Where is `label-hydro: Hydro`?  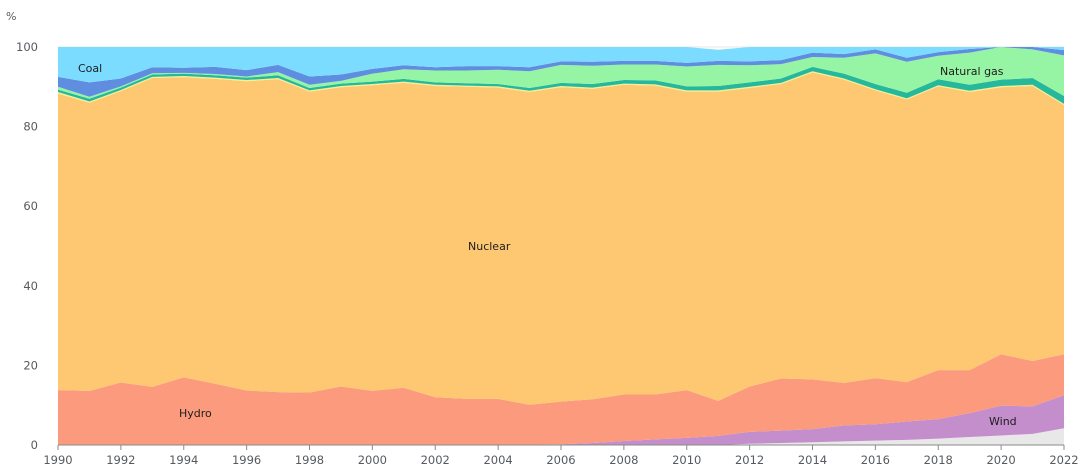
label-hydro: Hydro is located at coordinates (195, 413).